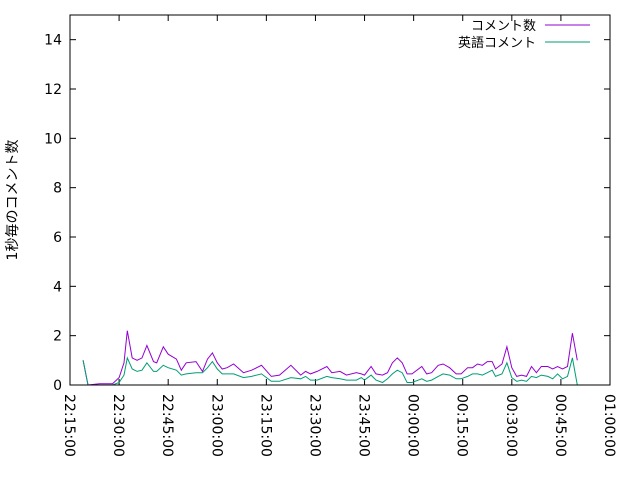  What do you see at coordinates (497, 43) in the screenshot?
I see `legend-label: 英語コメント` at bounding box center [497, 43].